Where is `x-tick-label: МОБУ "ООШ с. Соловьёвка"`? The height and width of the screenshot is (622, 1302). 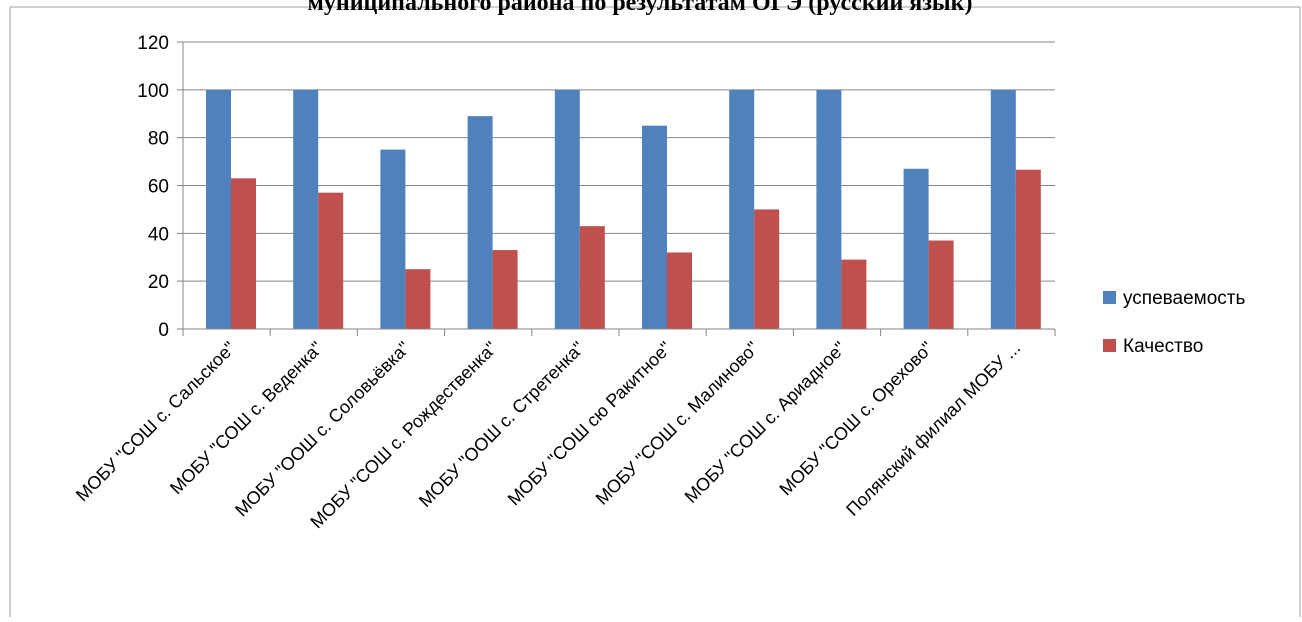
x-tick-label: МОБУ "ООШ с. Соловьёвка" is located at coordinates (322, 429).